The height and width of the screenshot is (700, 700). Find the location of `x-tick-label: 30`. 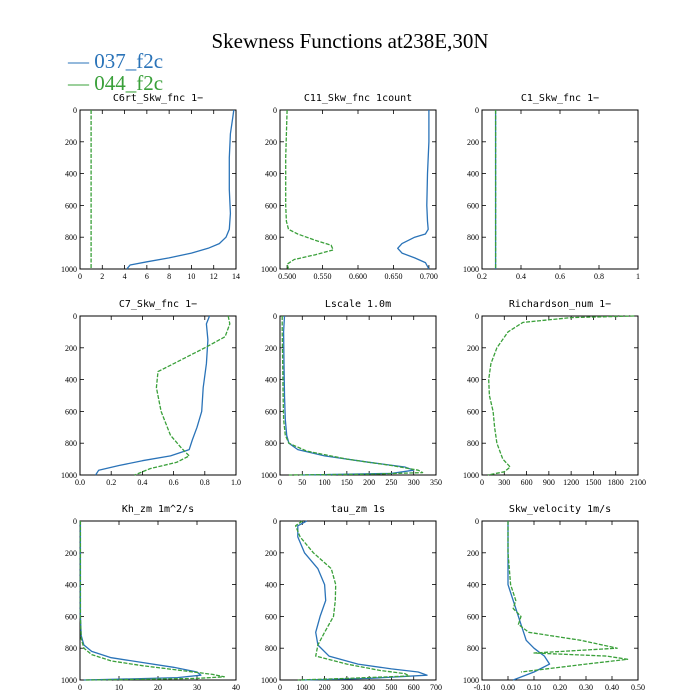

x-tick-label: 30 is located at coordinates (197, 687).